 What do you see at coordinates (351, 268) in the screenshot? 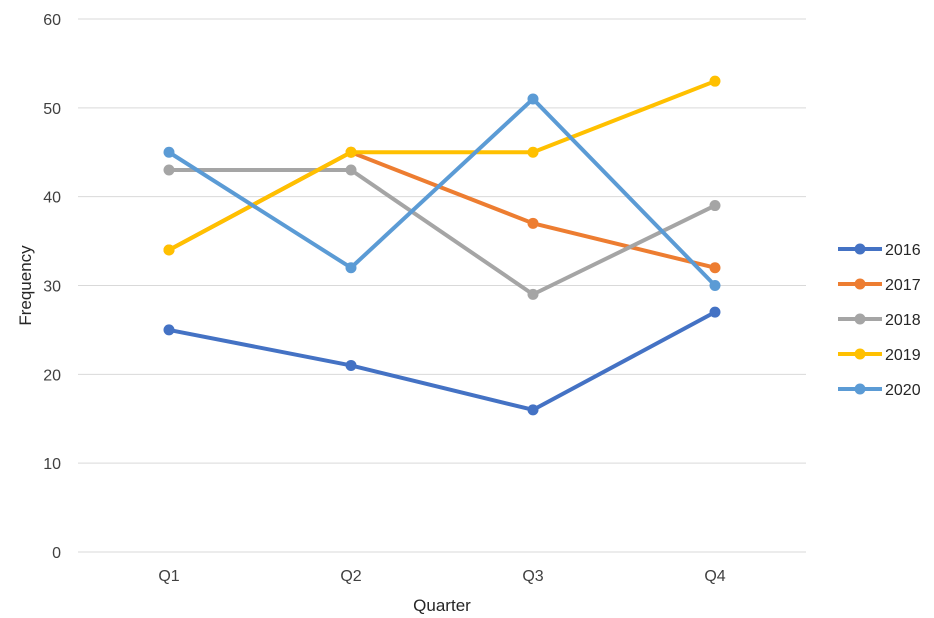
I see `data-point-2020-Q2` at bounding box center [351, 268].